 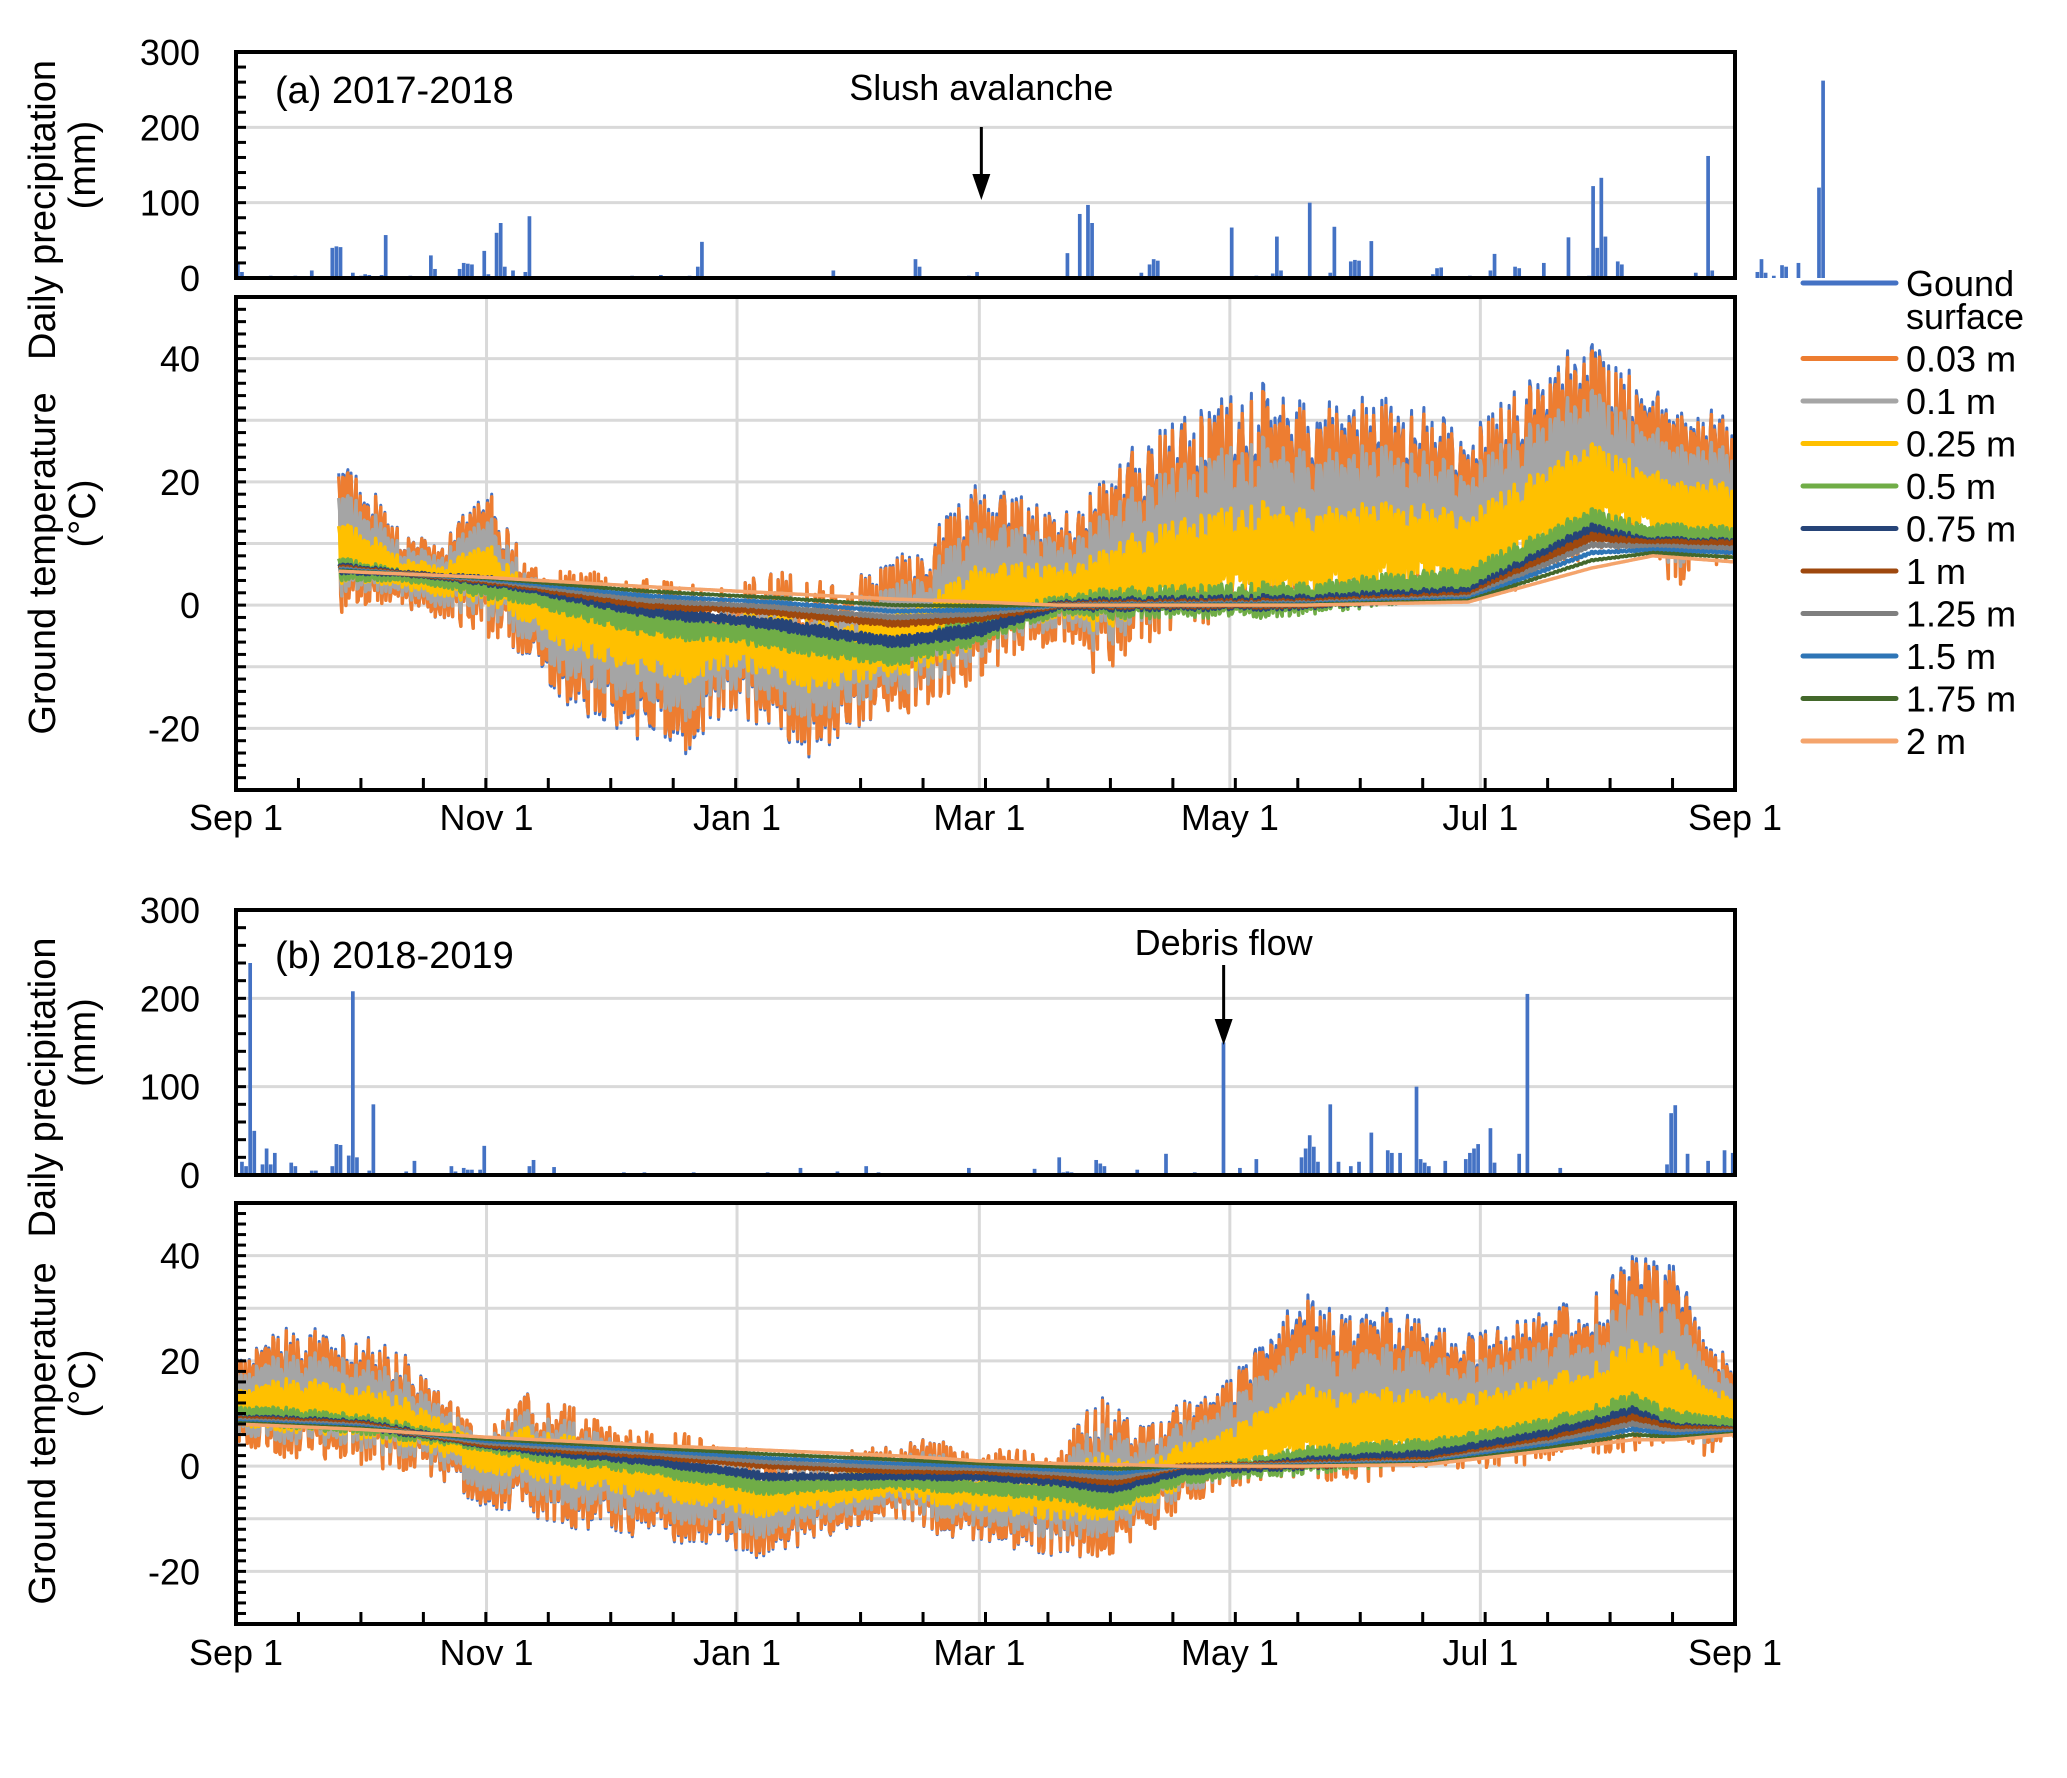 What do you see at coordinates (1898, 656) in the screenshot?
I see `legend-item: 1.5 m` at bounding box center [1898, 656].